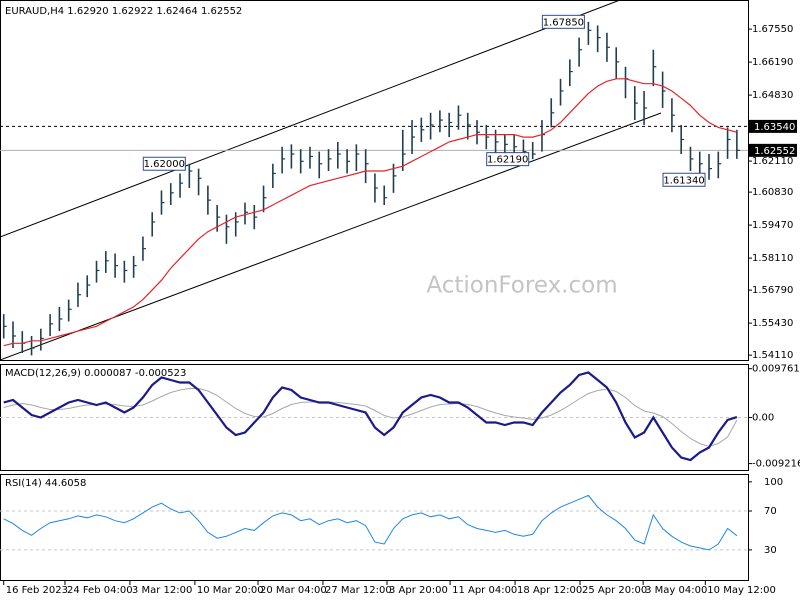  I want to click on level-label: 1.63540, so click(774, 127).